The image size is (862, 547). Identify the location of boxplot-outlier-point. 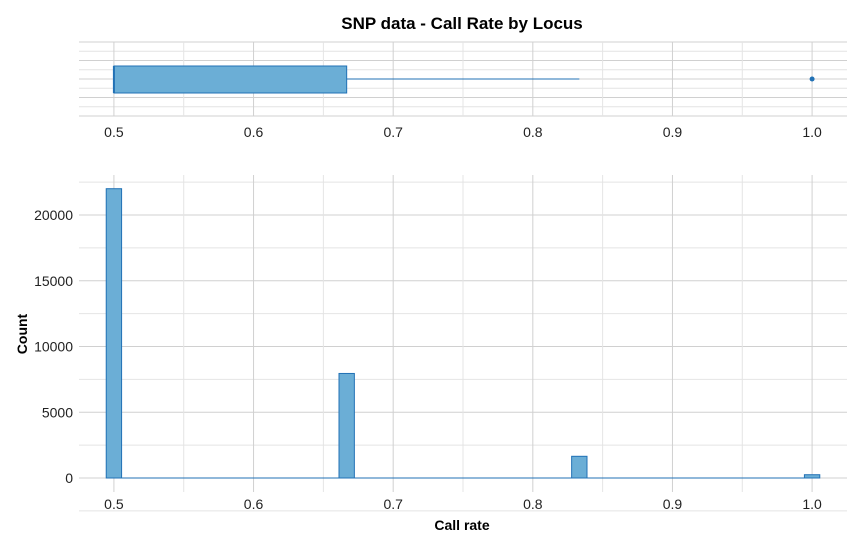
(812, 79).